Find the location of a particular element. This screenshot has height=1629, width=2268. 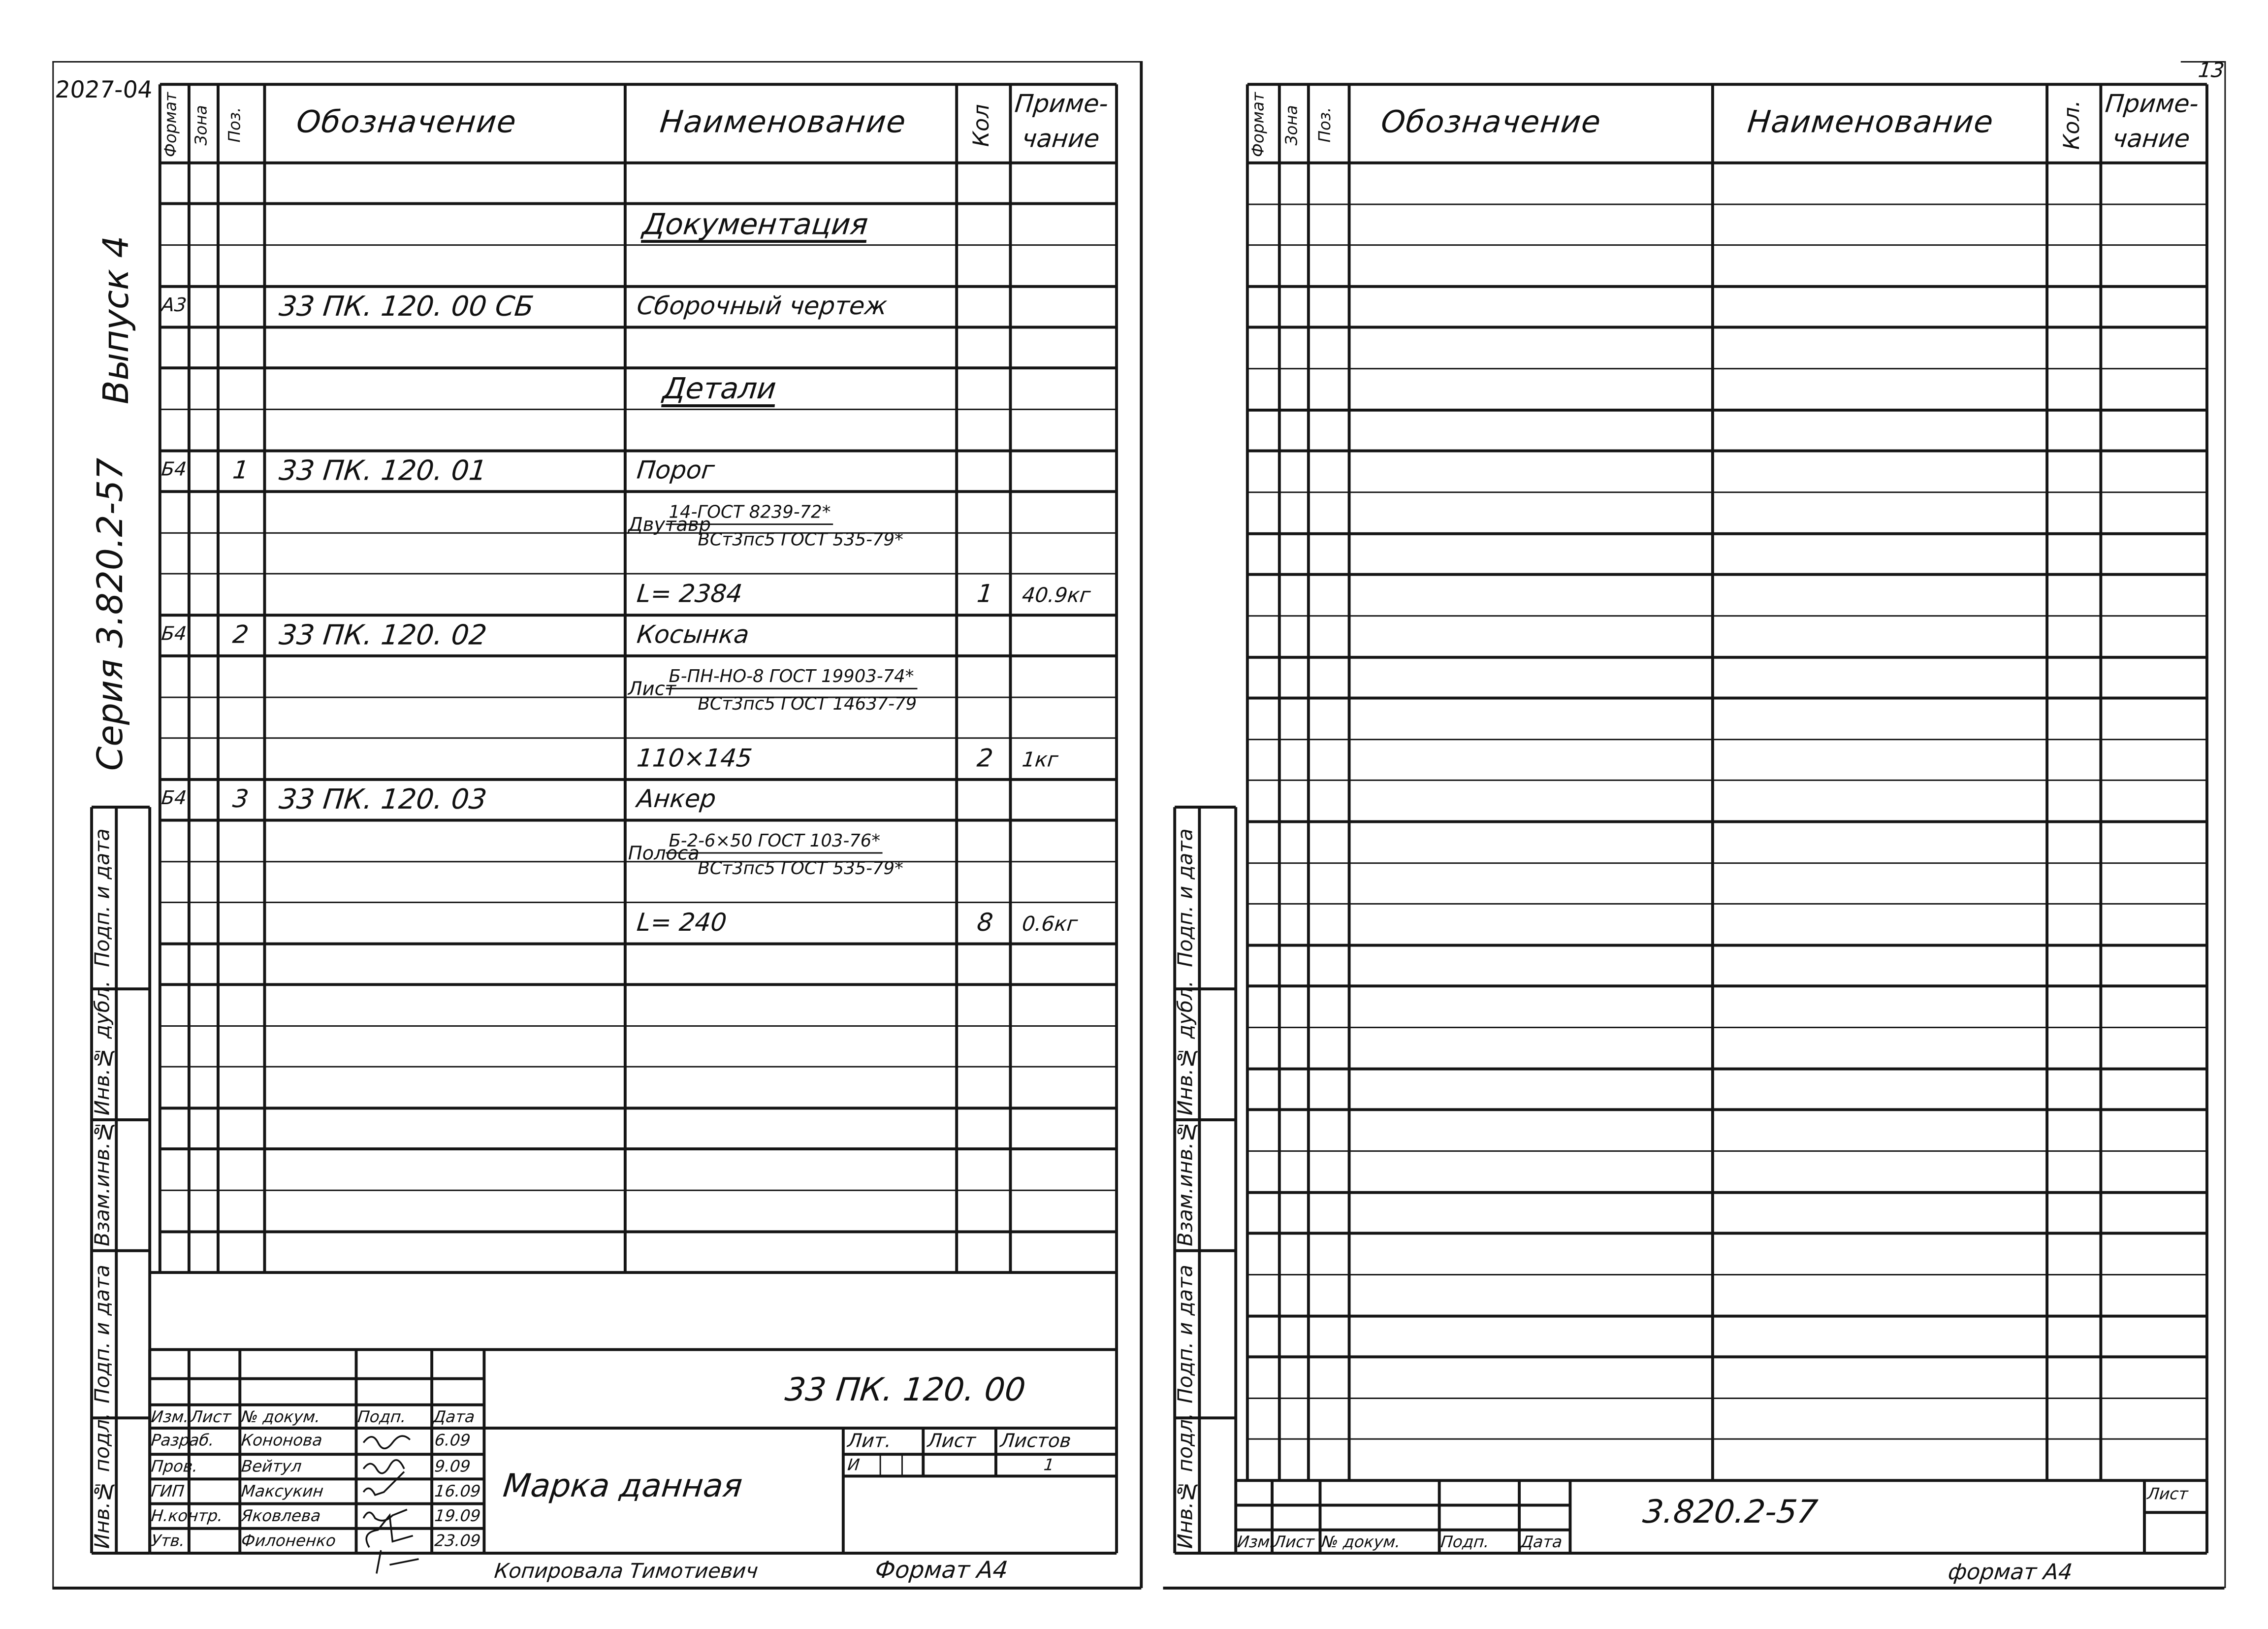

lit-column is located at coordinates (995, 1452).